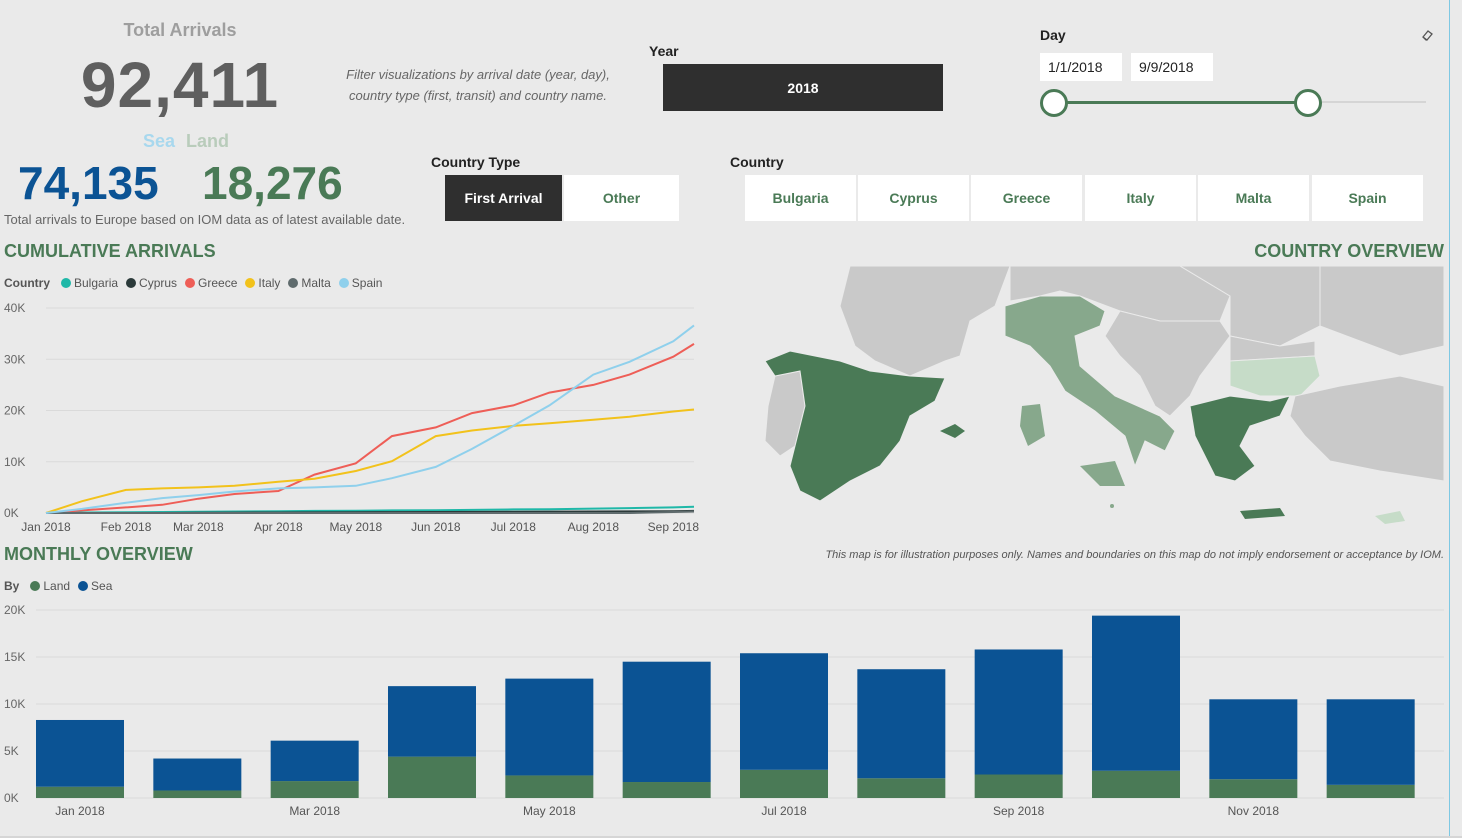 The height and width of the screenshot is (838, 1462). I want to click on country-cyprus-button: Cyprus, so click(913, 198).